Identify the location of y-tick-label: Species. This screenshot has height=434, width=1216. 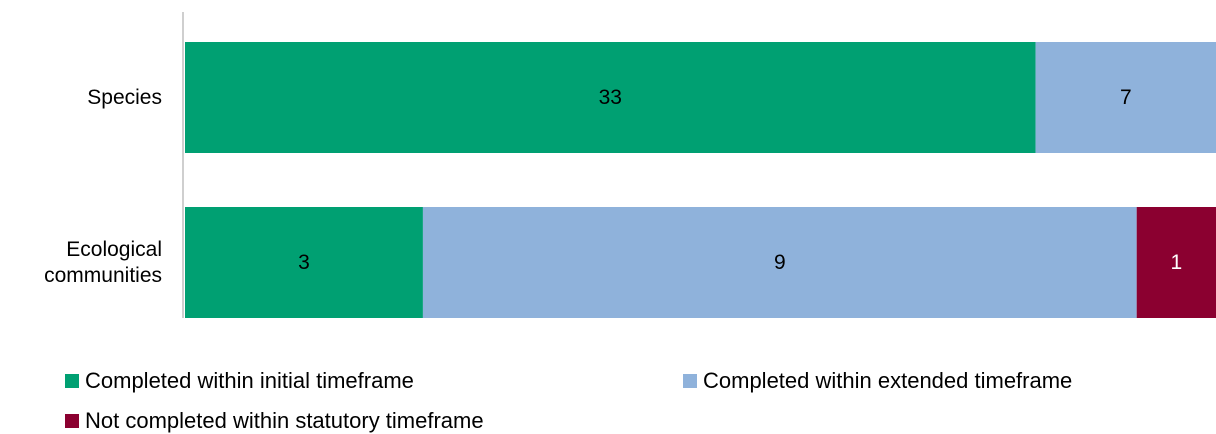
(124, 97).